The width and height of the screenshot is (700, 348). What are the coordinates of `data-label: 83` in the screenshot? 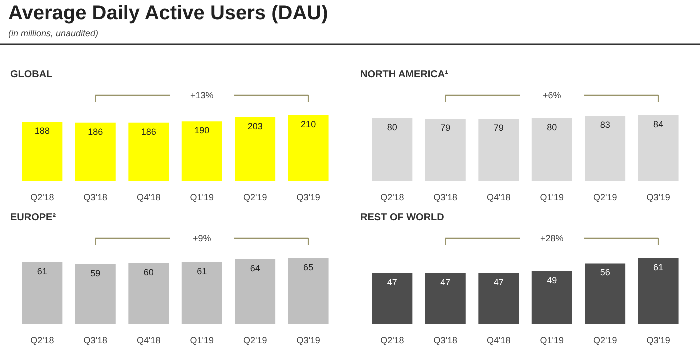 It's located at (605, 125).